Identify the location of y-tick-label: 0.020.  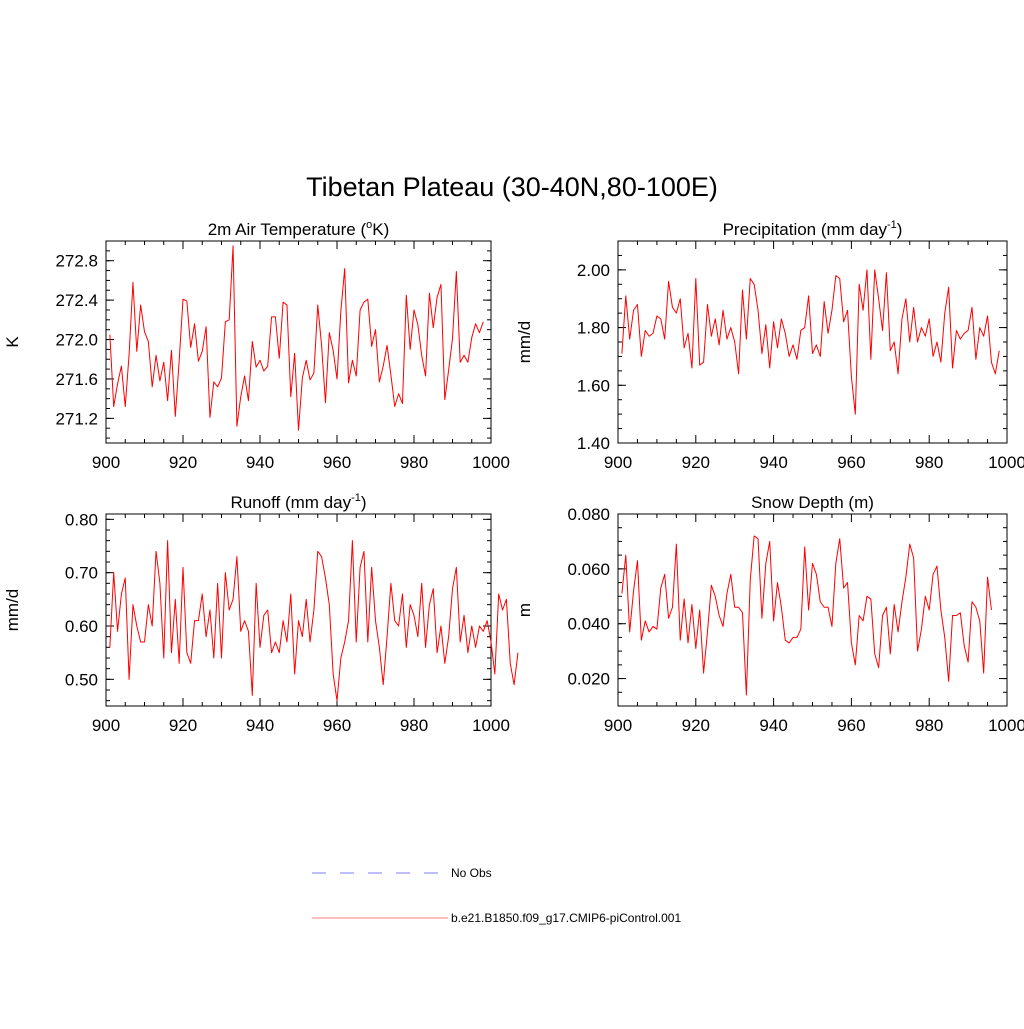
(588, 679).